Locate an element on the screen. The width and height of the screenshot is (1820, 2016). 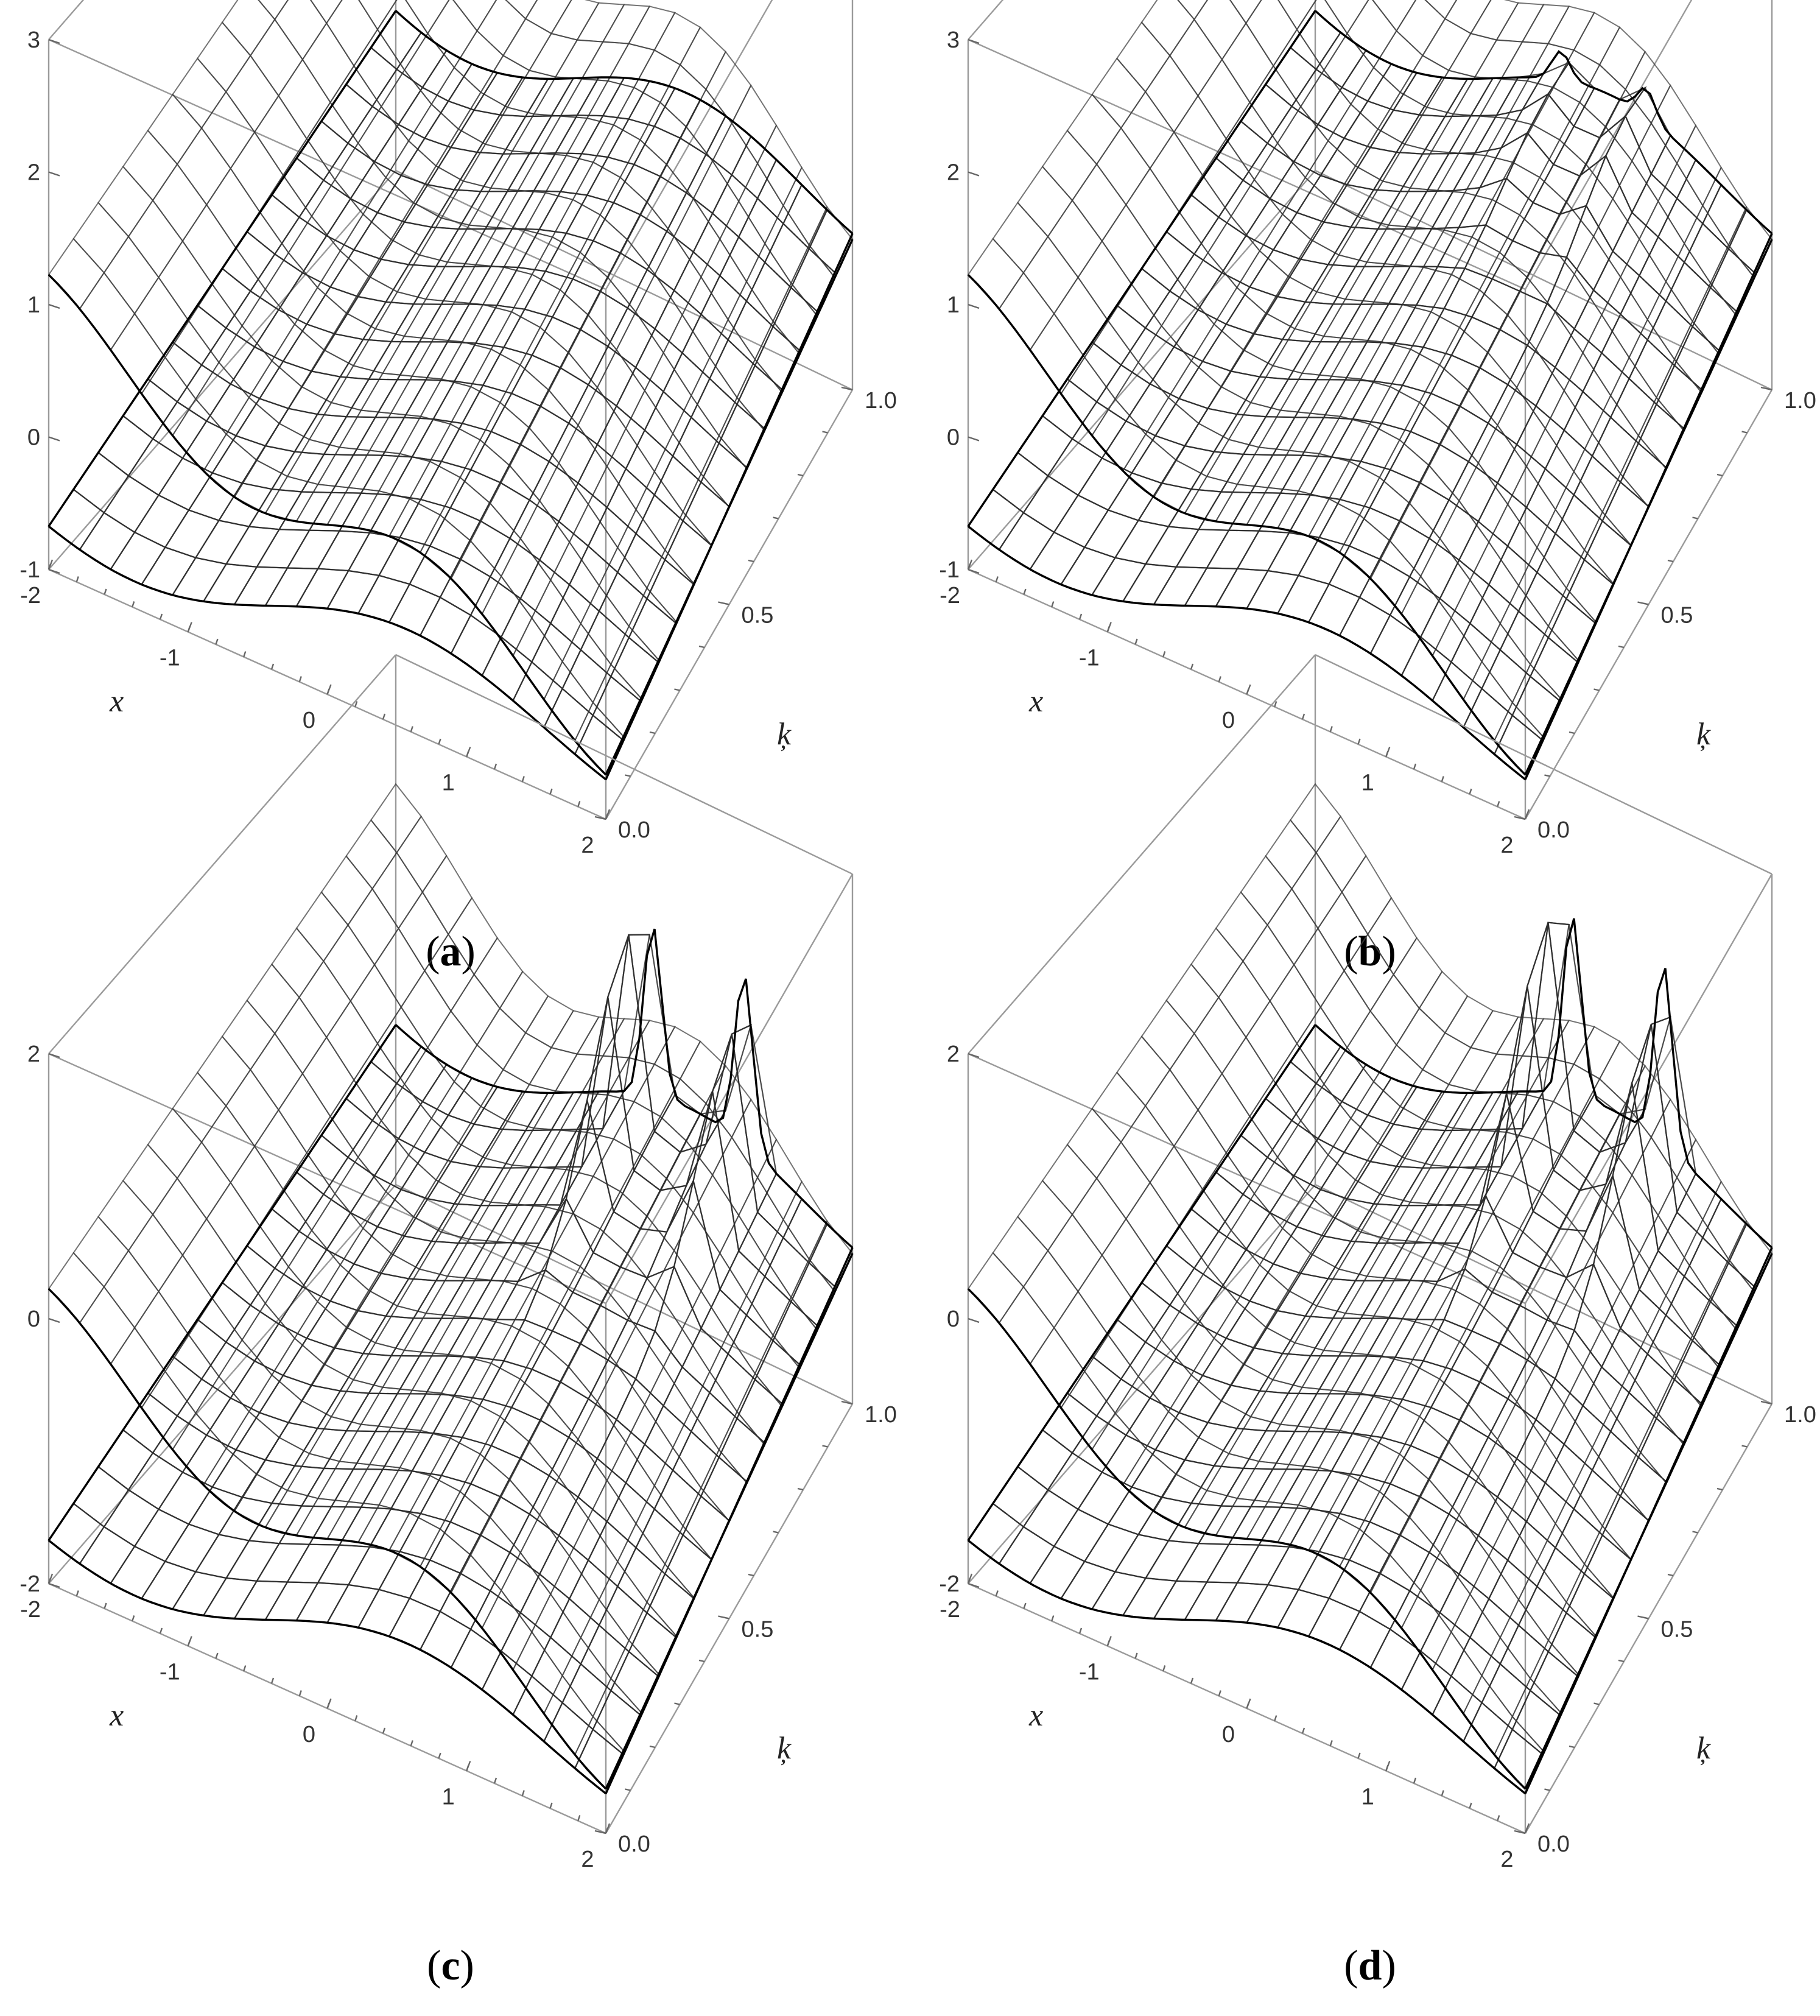
caption-open: ( is located at coordinates (433, 951).